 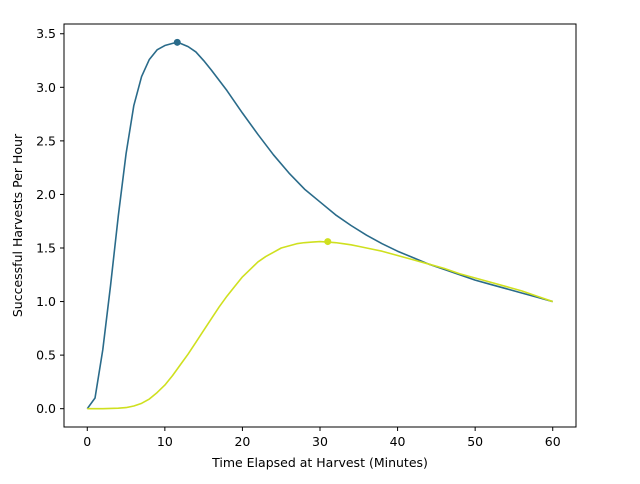 What do you see at coordinates (87, 441) in the screenshot?
I see `x-tick-label: 0` at bounding box center [87, 441].